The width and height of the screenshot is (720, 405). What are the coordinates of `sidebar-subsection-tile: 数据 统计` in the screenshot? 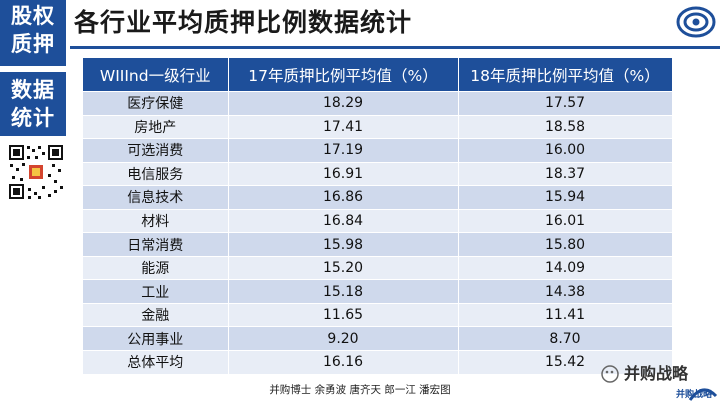 It's located at (33, 104).